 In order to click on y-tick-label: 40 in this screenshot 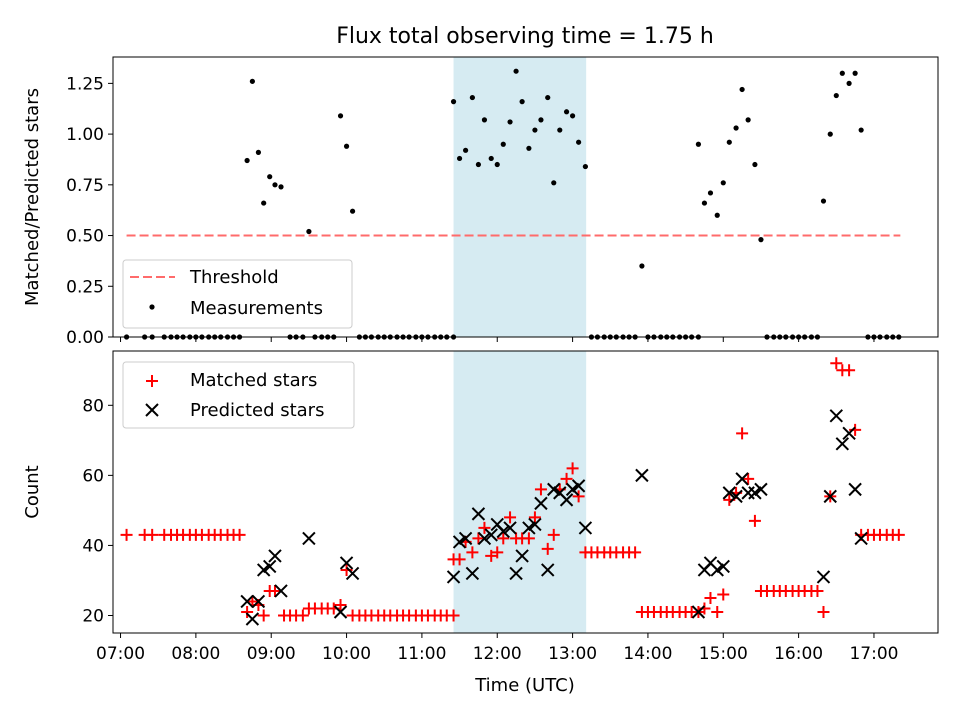, I will do `click(93, 546)`.